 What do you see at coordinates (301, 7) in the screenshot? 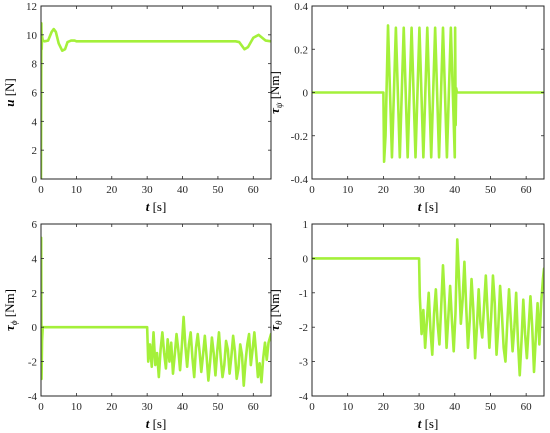
I see `y-tick-label: 0.4` at bounding box center [301, 7].